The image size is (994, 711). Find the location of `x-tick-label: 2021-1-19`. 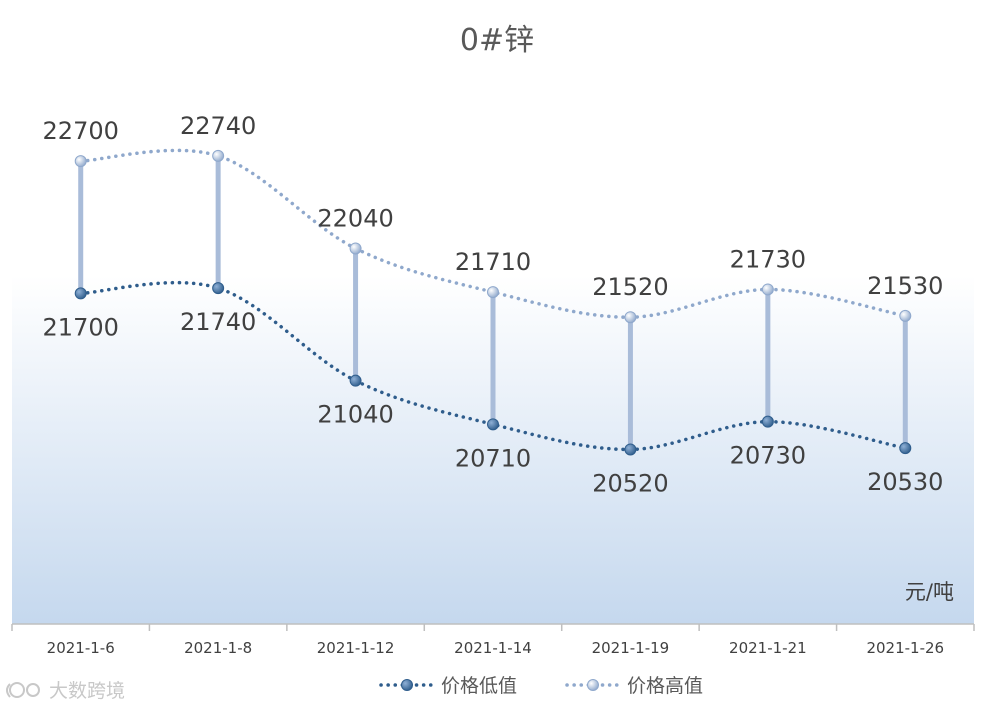

x-tick-label: 2021-1-19 is located at coordinates (631, 648).